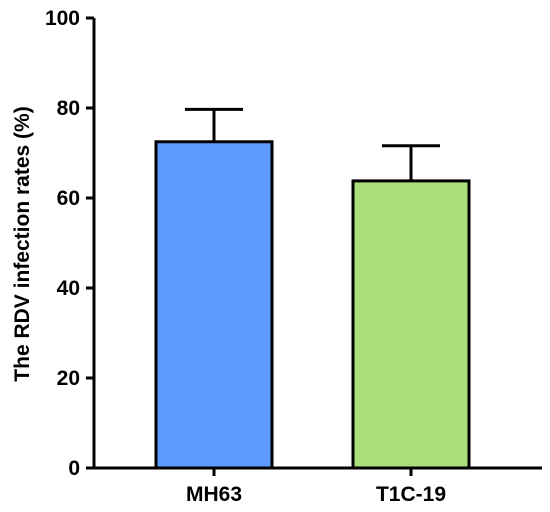  Describe the element at coordinates (74, 468) in the screenshot. I see `y-tick-label: 0` at that location.